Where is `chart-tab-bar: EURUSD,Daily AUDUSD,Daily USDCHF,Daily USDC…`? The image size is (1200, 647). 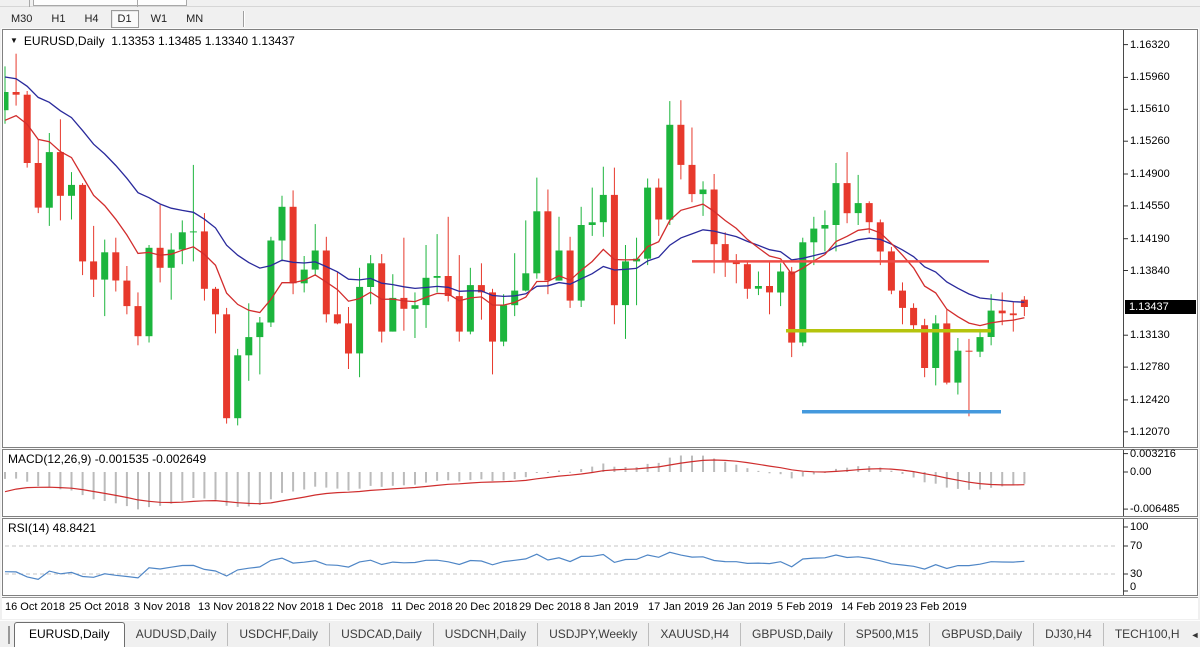 chart-tab-bar: EURUSD,Daily AUDUSD,Daily USDCHF,Daily USDC… is located at coordinates (600, 633).